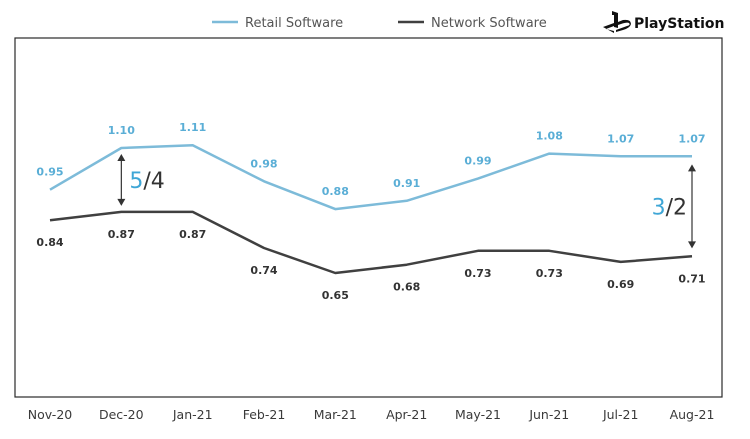 The width and height of the screenshot is (750, 439). Describe the element at coordinates (49, 242) in the screenshot. I see `data-label-network-nov-20: 0.84` at that location.